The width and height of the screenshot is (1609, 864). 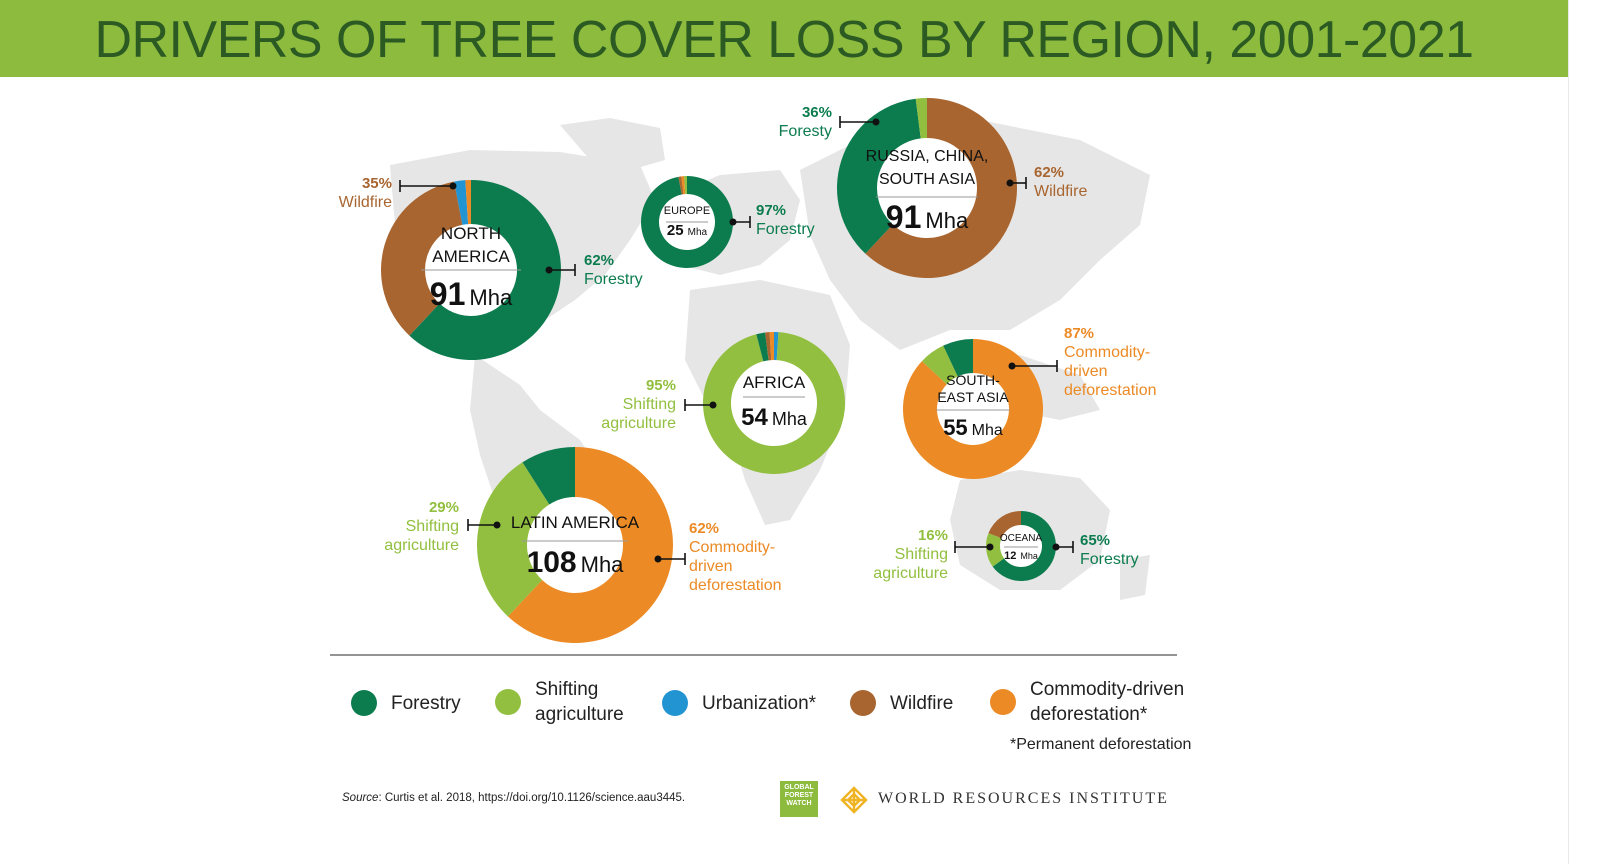 What do you see at coordinates (491, 268) in the screenshot?
I see `donut-north_america: NORTH AMERICA 91 Mha 35% Wildfire 62% Forestry` at bounding box center [491, 268].